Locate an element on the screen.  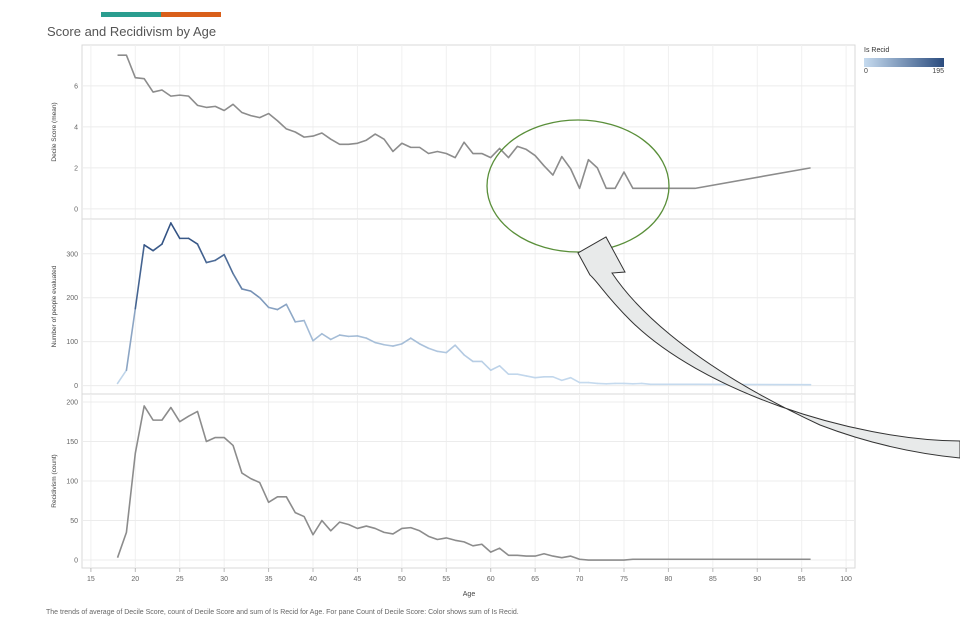
x-tick-label: 40 is located at coordinates (313, 579).